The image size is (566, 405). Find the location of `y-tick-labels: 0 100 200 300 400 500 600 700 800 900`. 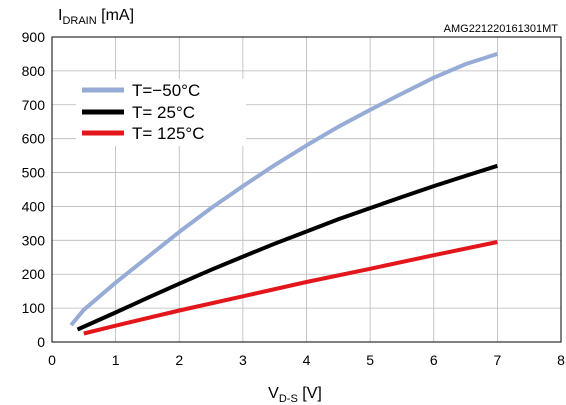

y-tick-labels: 0 100 200 300 400 500 600 700 800 900 is located at coordinates (34, 189).